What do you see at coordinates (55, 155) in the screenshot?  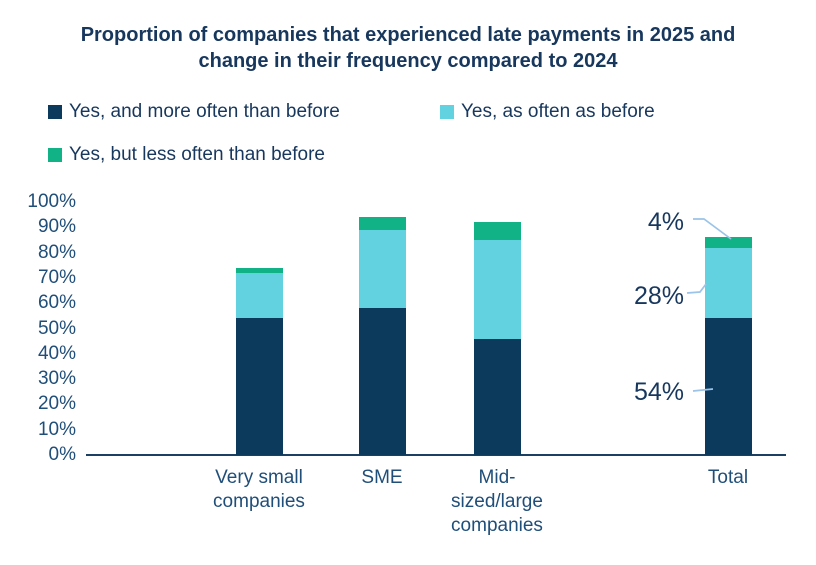 I see `legend-swatch-less-often-icon` at bounding box center [55, 155].